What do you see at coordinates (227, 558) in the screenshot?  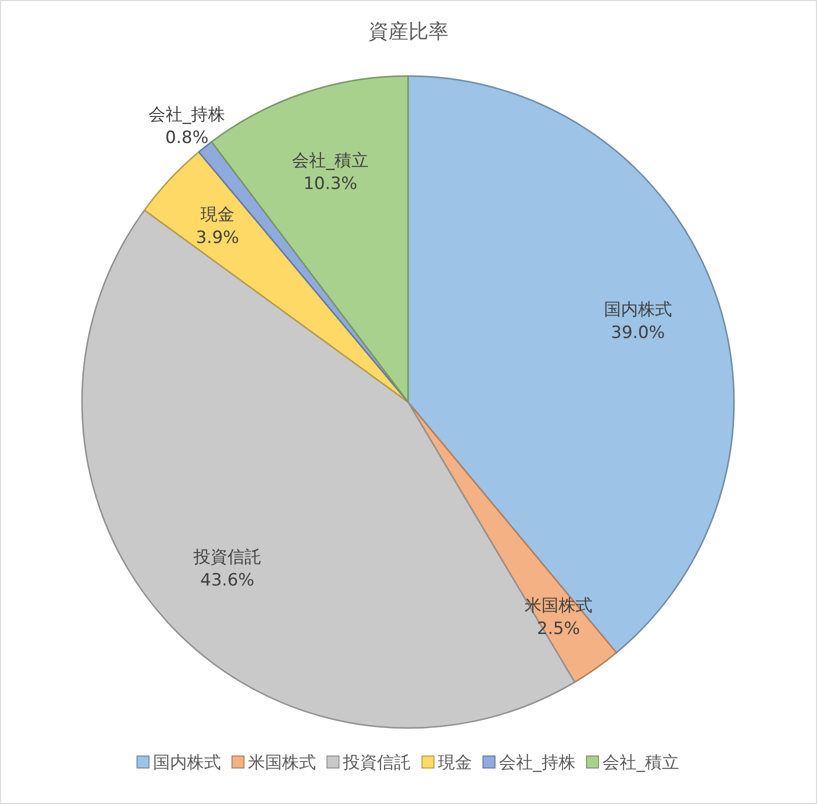 I see `slice-label: 投資信託` at bounding box center [227, 558].